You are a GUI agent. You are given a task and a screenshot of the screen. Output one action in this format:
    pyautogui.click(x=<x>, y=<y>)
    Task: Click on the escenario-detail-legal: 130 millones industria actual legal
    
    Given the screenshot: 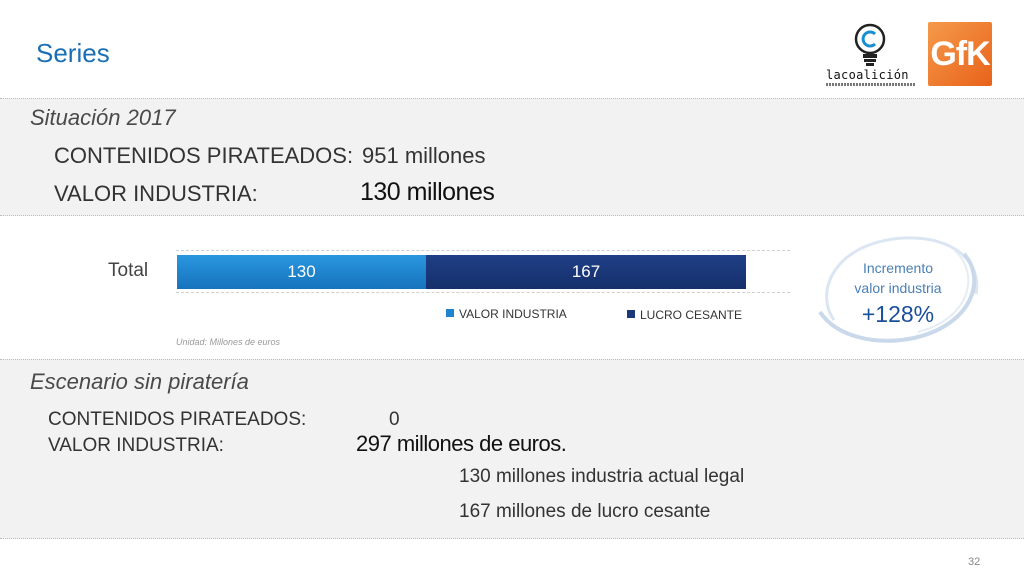 What is the action you would take?
    pyautogui.click(x=602, y=476)
    